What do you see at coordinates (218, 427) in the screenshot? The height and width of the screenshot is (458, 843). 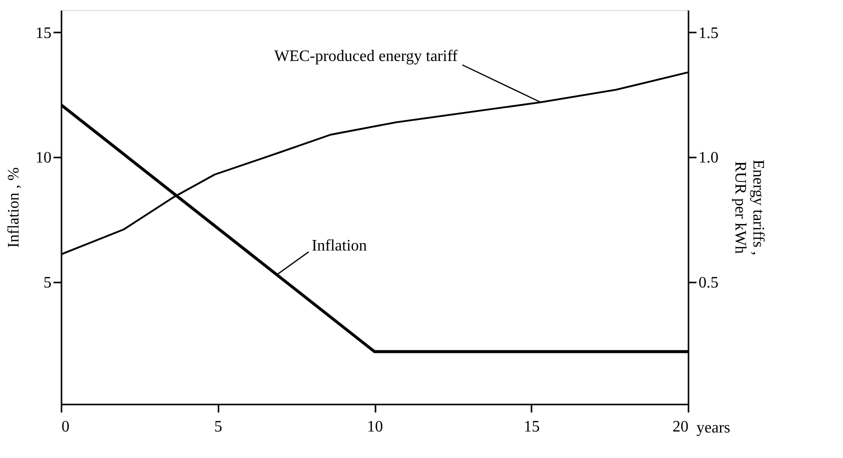 I see `x-tick-label: 5` at bounding box center [218, 427].